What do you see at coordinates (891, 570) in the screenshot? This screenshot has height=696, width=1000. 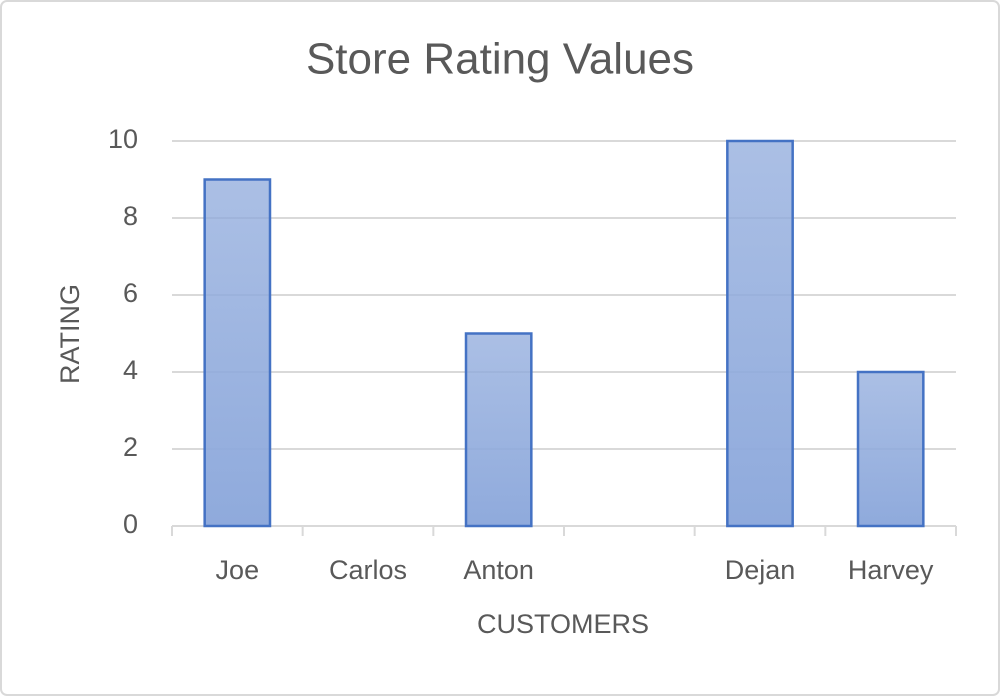 I see `x-tick-label: Harvey` at bounding box center [891, 570].